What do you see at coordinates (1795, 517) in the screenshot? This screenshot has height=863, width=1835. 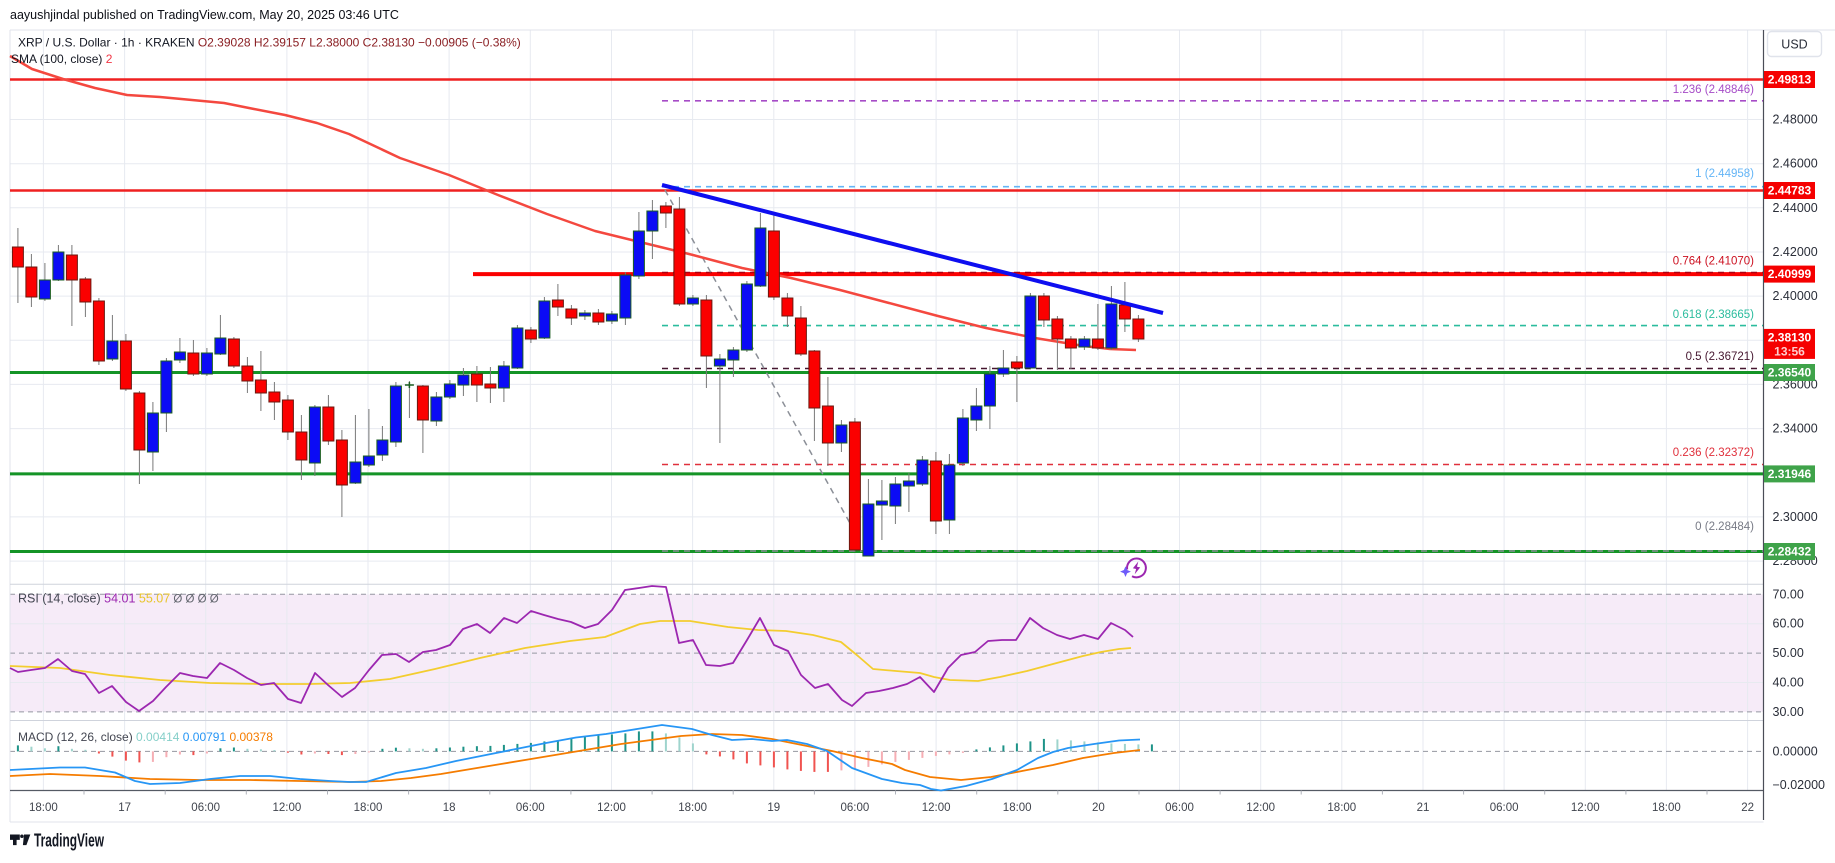 I see `svg-text: 2.30000` at bounding box center [1795, 517].